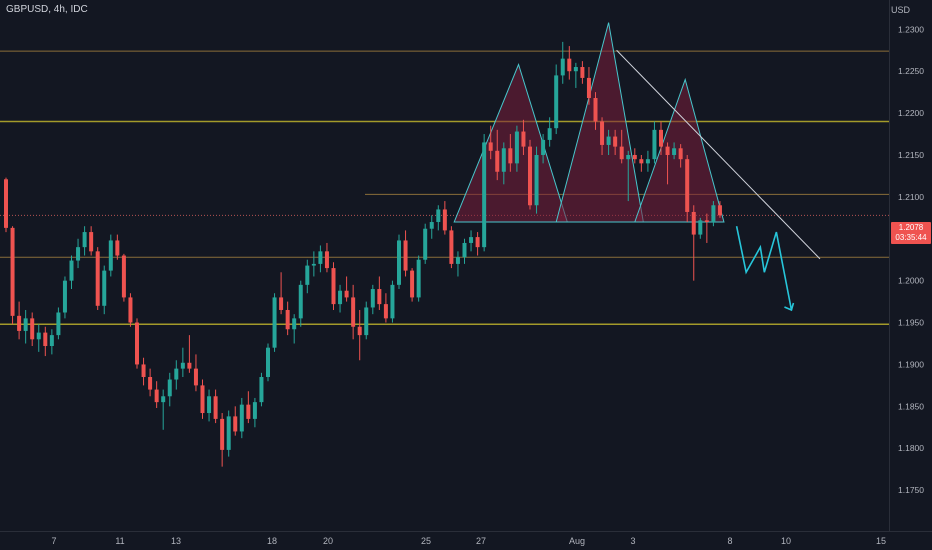 The height and width of the screenshot is (550, 932). Describe the element at coordinates (911, 197) in the screenshot. I see `price-tick-label: 1.2100` at that location.